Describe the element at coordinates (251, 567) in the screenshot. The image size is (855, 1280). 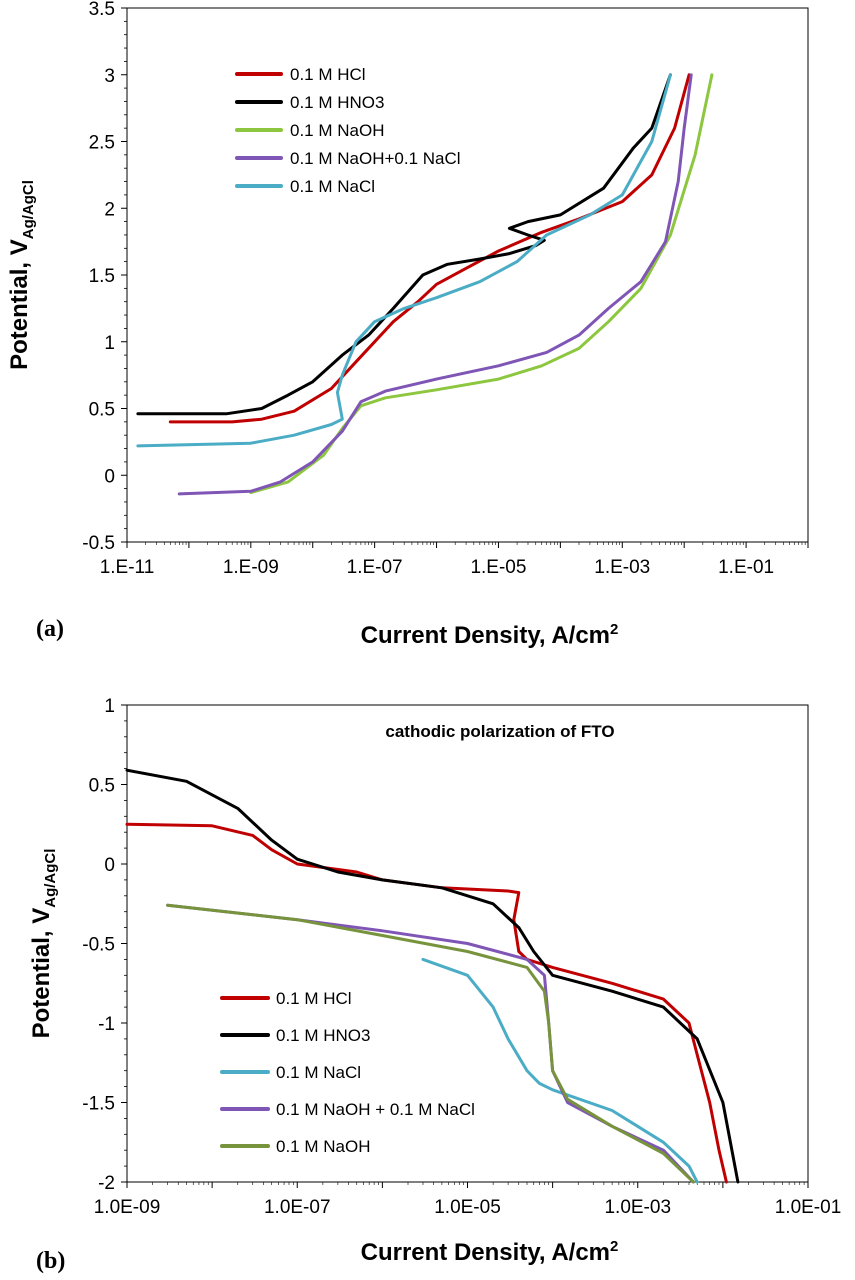
I see `x-tick-label: 1.E-09` at that location.